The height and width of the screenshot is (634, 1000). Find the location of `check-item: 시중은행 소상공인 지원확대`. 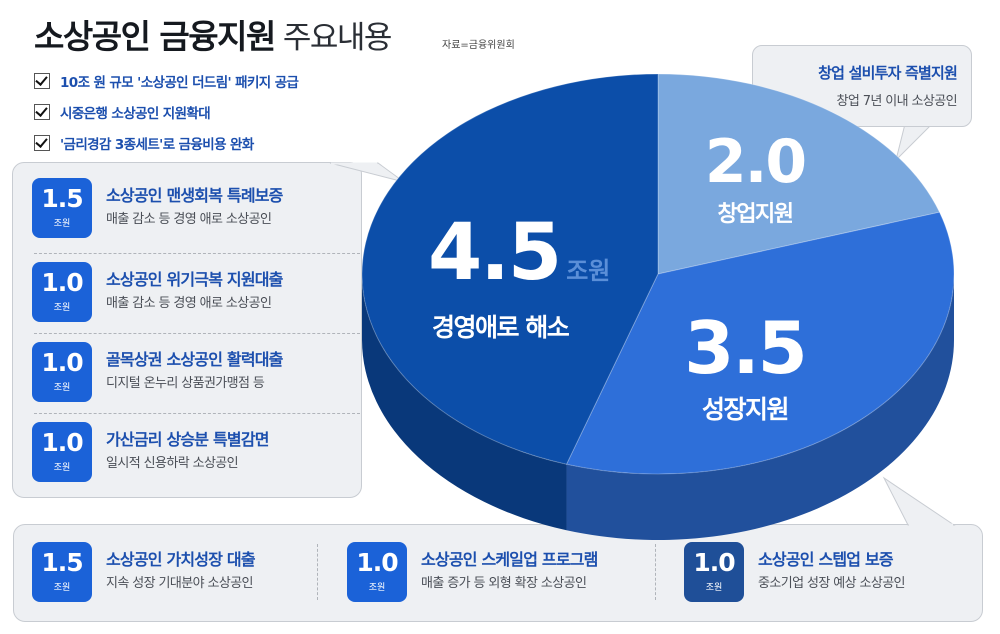

check-item: 시중은행 소상공인 지원확대 is located at coordinates (166, 111).